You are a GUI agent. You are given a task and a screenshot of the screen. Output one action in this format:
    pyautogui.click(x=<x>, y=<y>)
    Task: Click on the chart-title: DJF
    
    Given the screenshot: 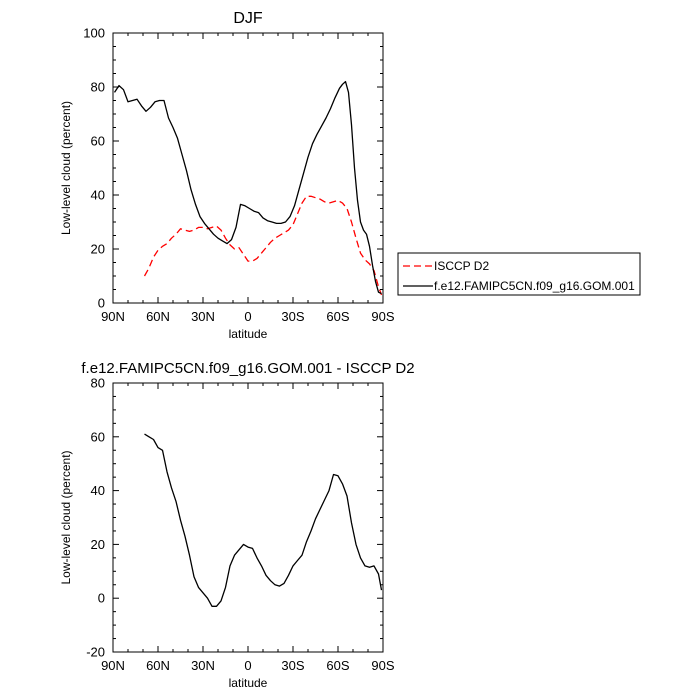 What is the action you would take?
    pyautogui.click(x=248, y=18)
    